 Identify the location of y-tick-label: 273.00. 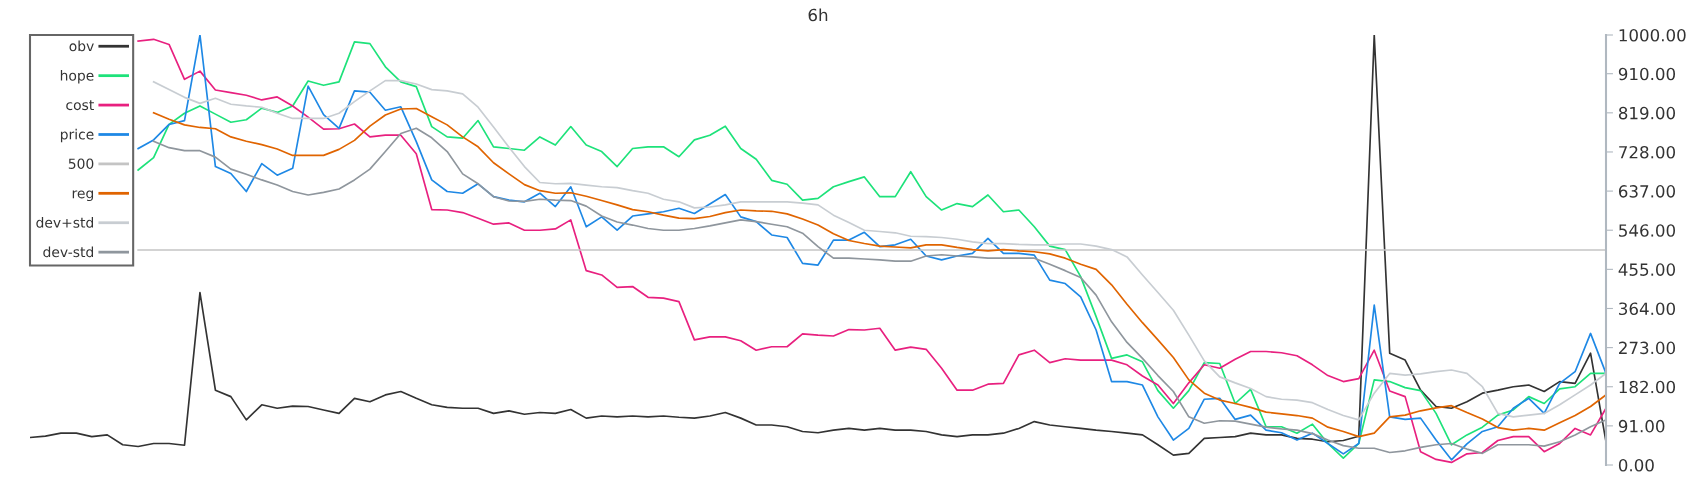
(1647, 348).